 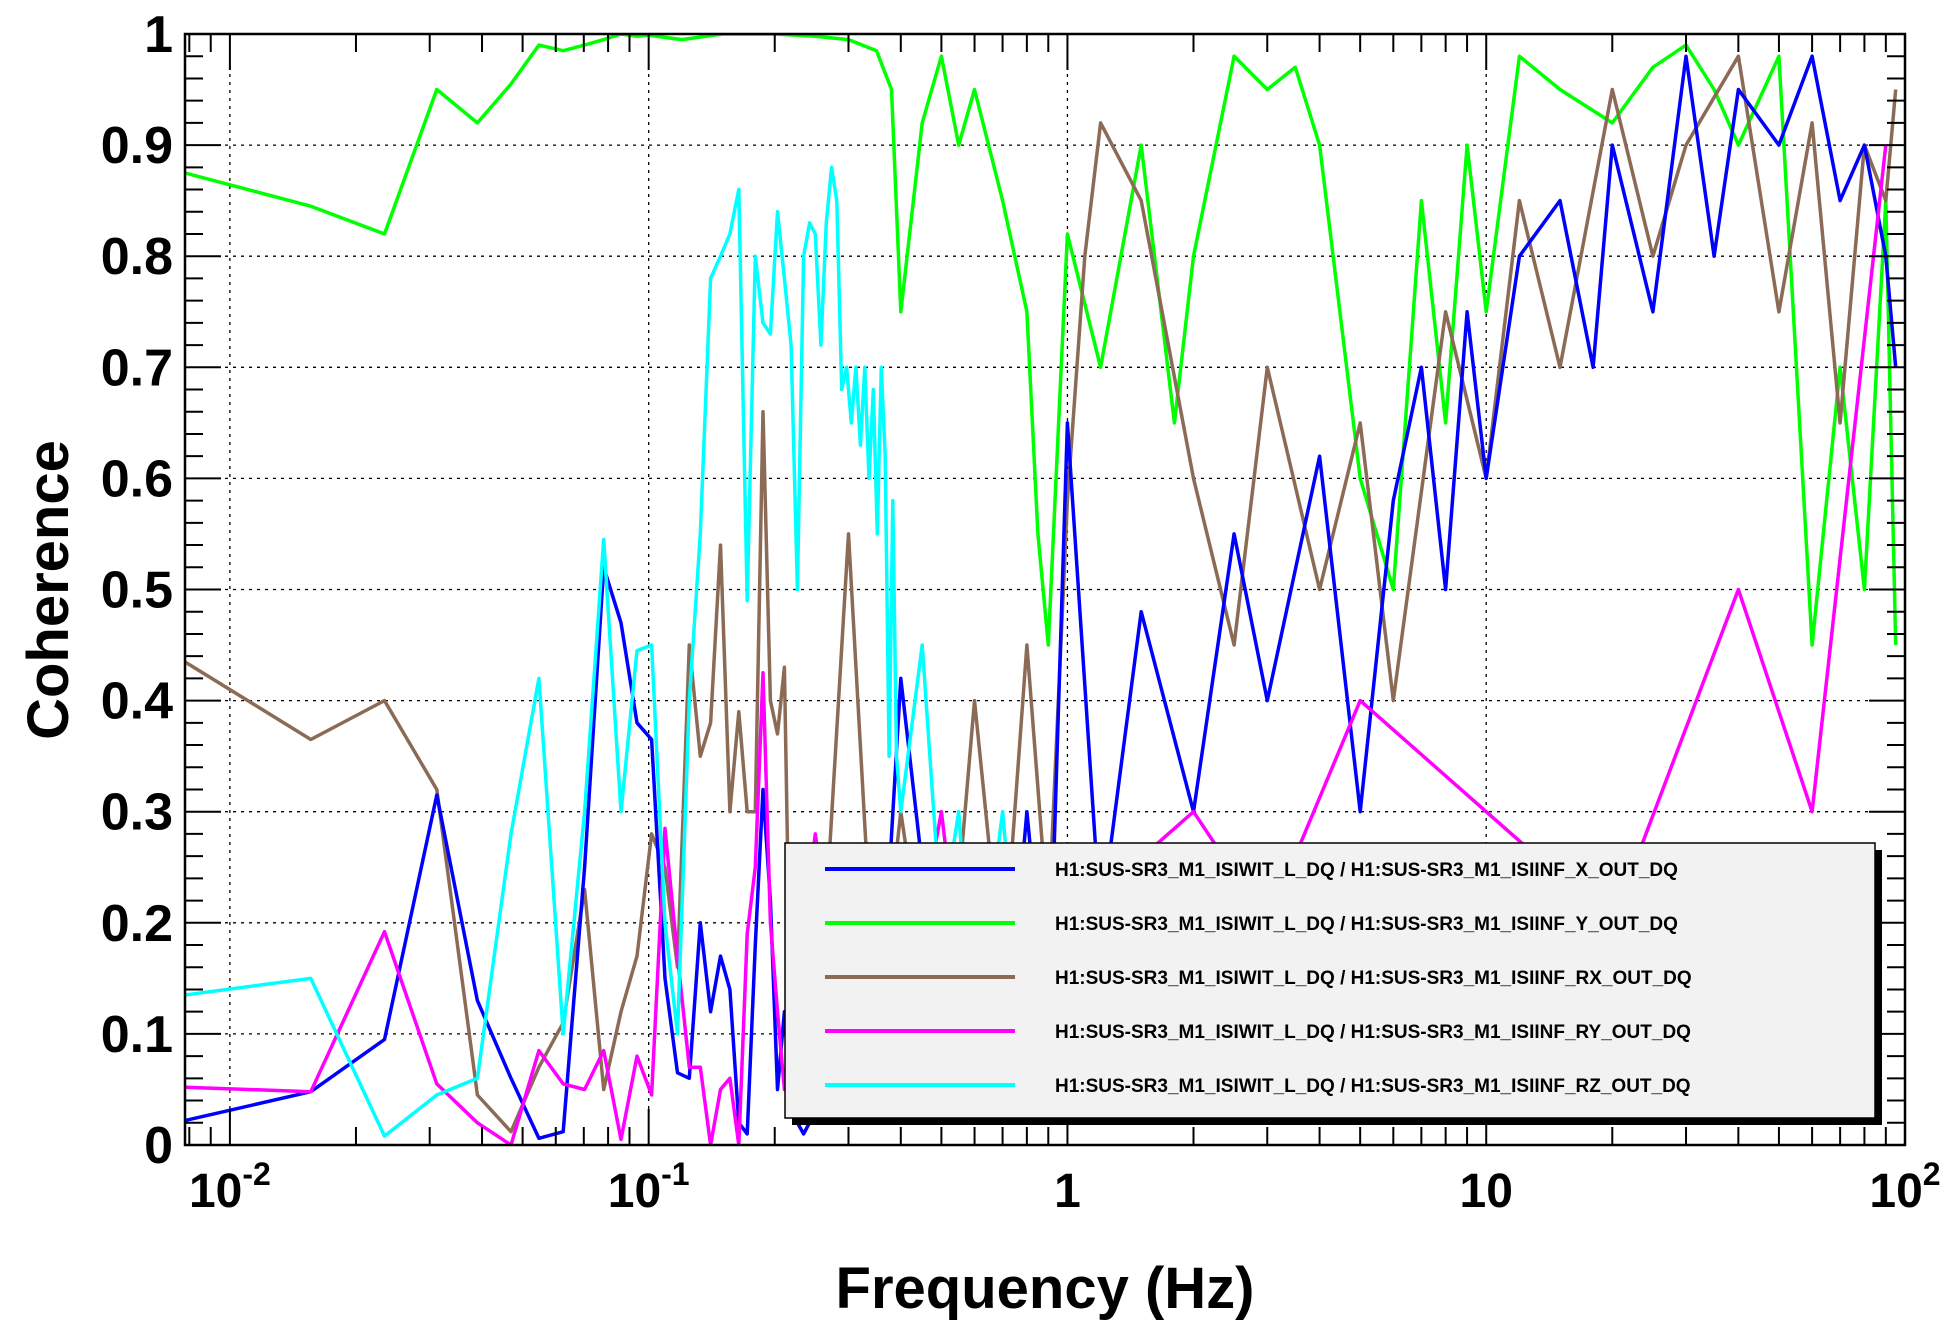 What do you see at coordinates (158, 1146) in the screenshot?
I see `y-tick-label-0: 0` at bounding box center [158, 1146].